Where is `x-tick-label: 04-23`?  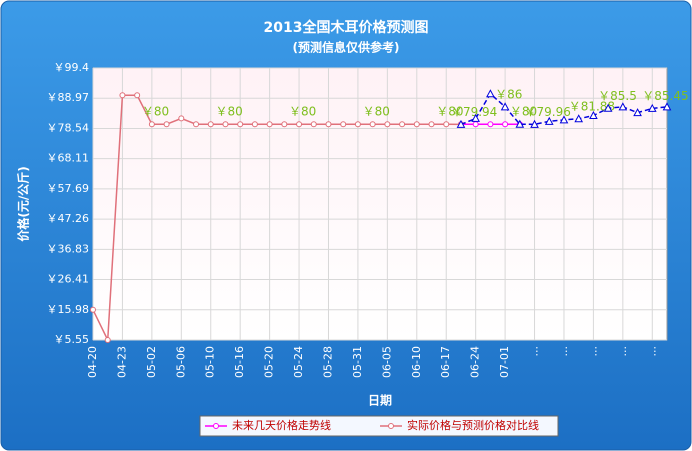
x-tick-label: 04-23 is located at coordinates (121, 362).